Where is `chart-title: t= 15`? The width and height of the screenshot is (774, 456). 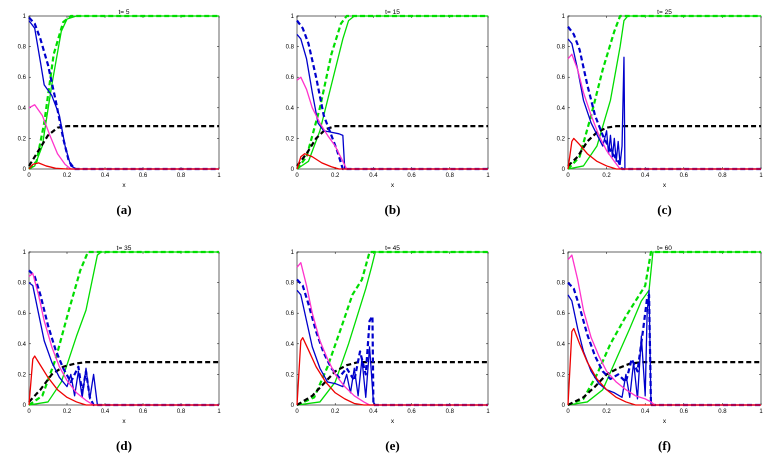 chart-title: t= 15 is located at coordinates (392, 12).